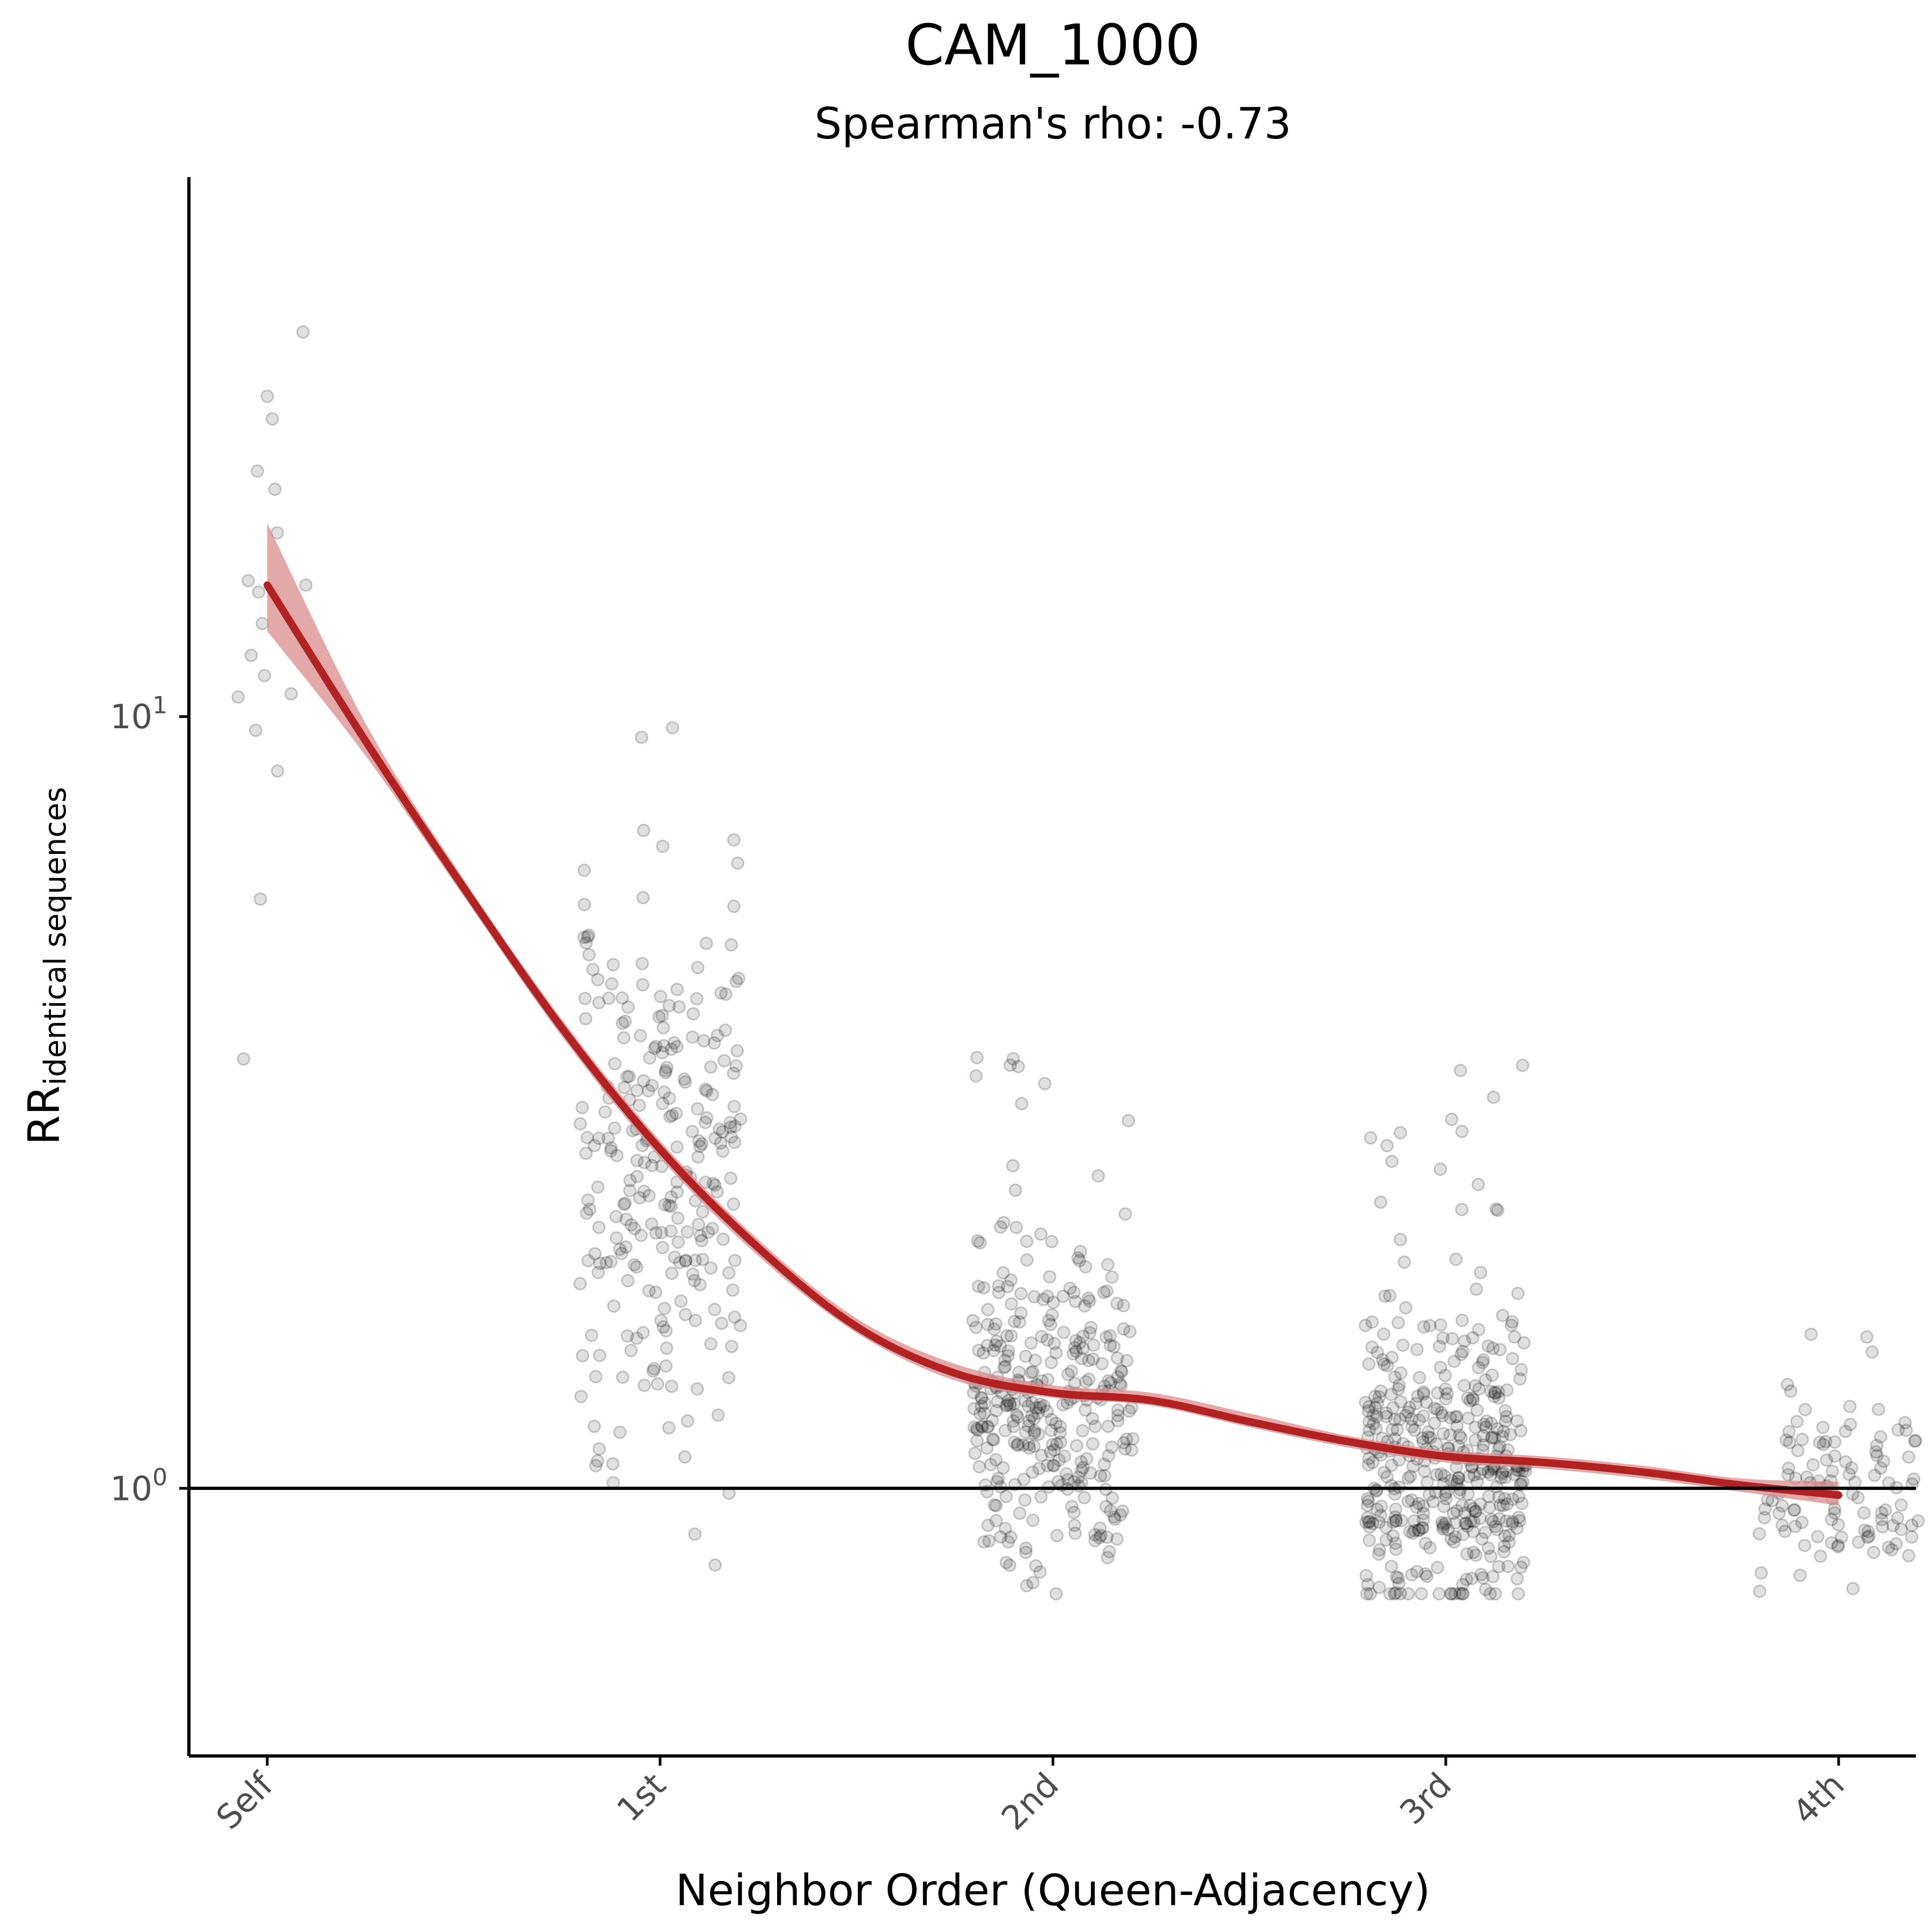 Image resolution: width=1932 pixels, height=1932 pixels. What do you see at coordinates (55, 936) in the screenshot?
I see `y-axis-title-sub: identical sequences` at bounding box center [55, 936].